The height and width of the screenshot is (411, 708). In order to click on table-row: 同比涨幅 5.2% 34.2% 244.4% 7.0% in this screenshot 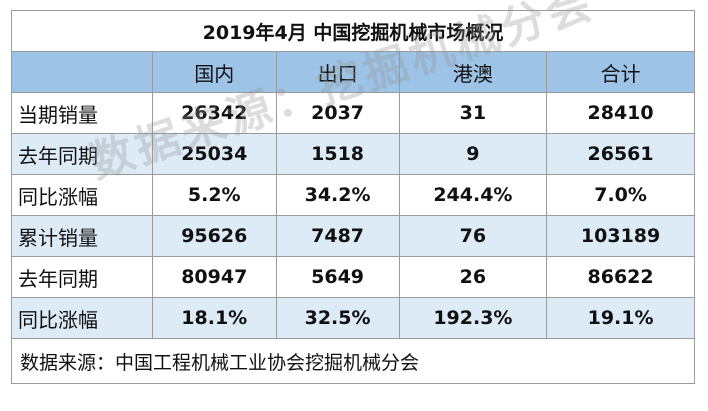, I will do `click(353, 195)`.